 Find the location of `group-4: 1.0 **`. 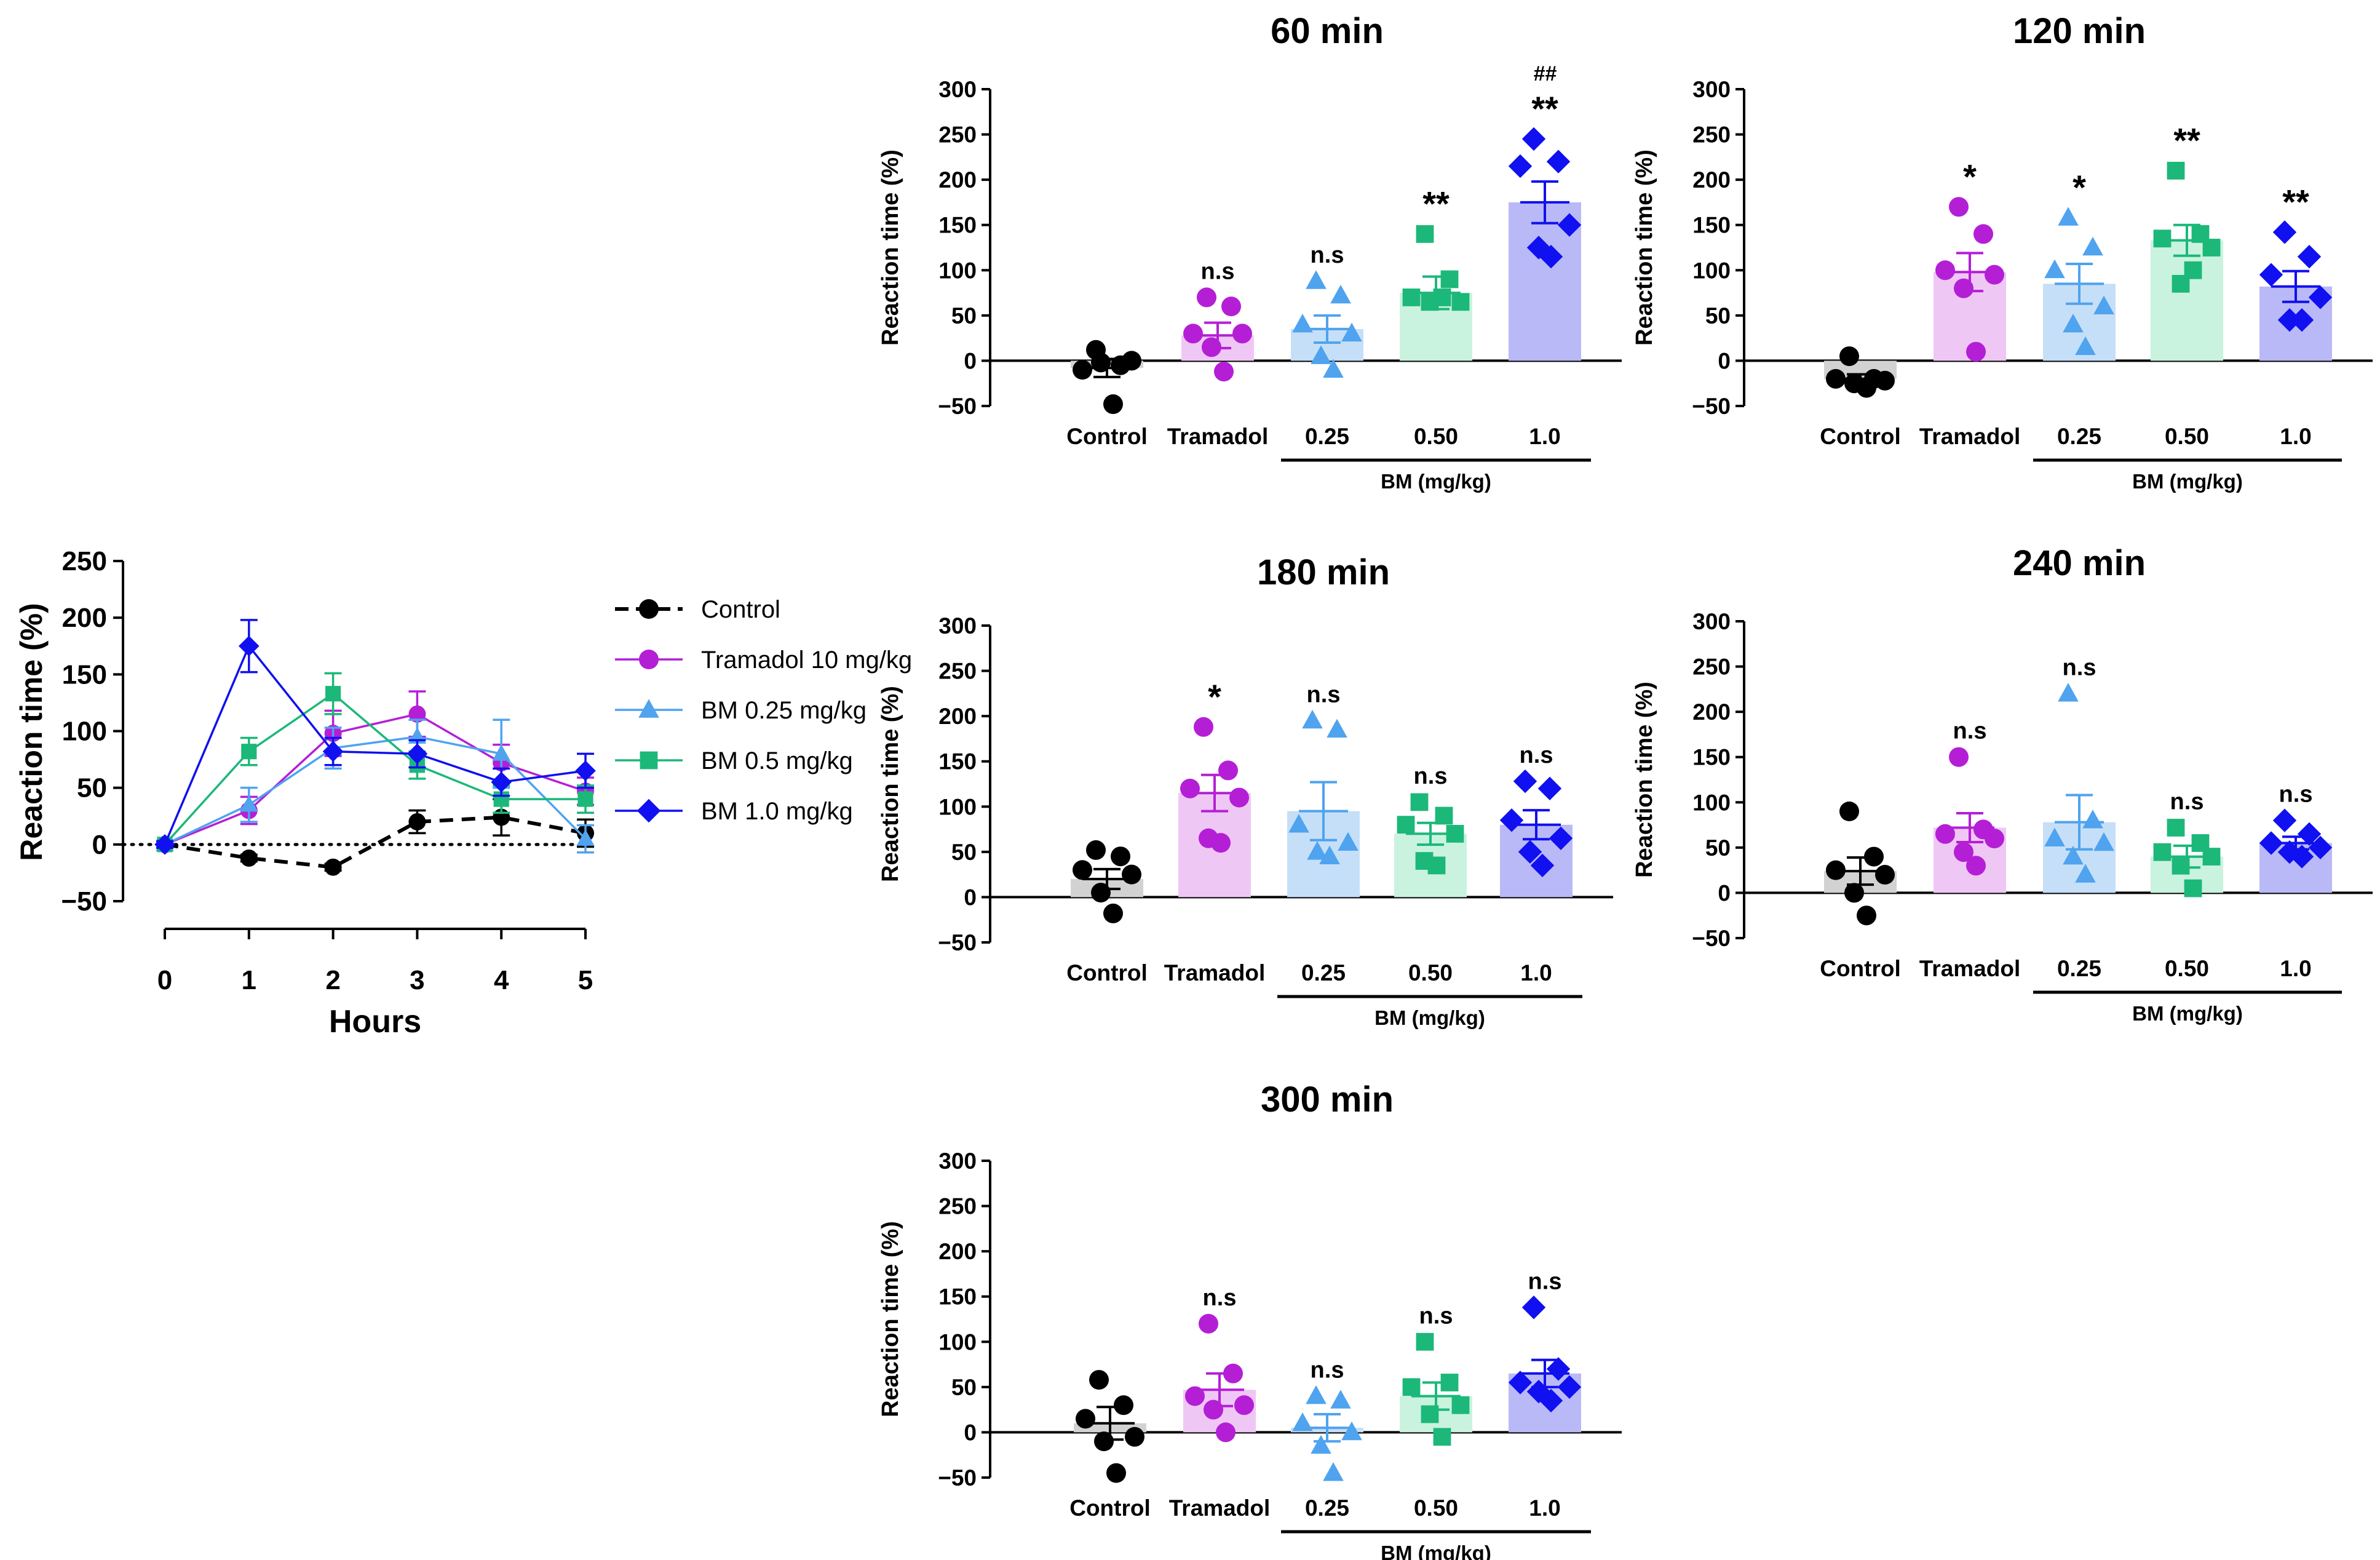

group-4: 1.0 ** is located at coordinates (2296, 315).